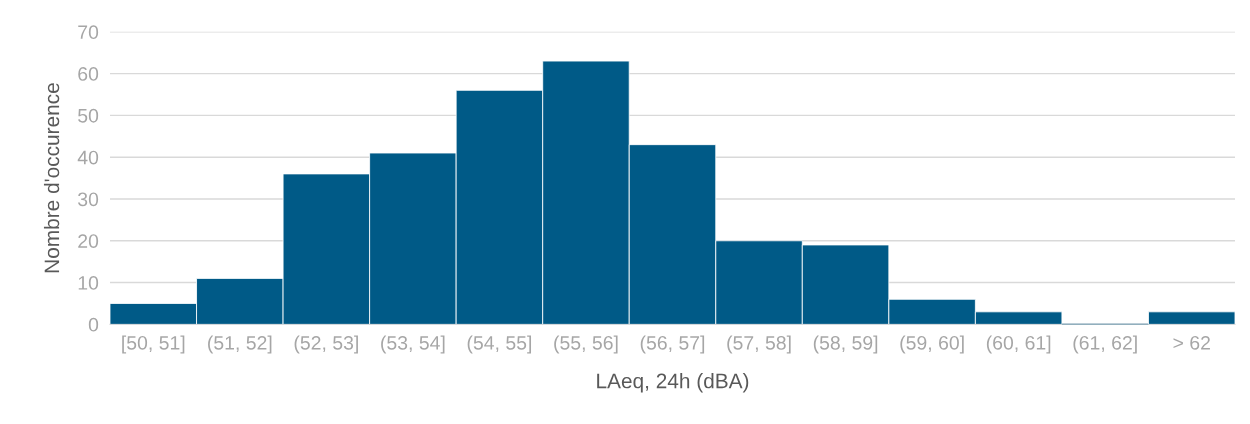 The height and width of the screenshot is (424, 1250). Describe the element at coordinates (153, 344) in the screenshot. I see `x-tick-label: [50, 51]` at that location.